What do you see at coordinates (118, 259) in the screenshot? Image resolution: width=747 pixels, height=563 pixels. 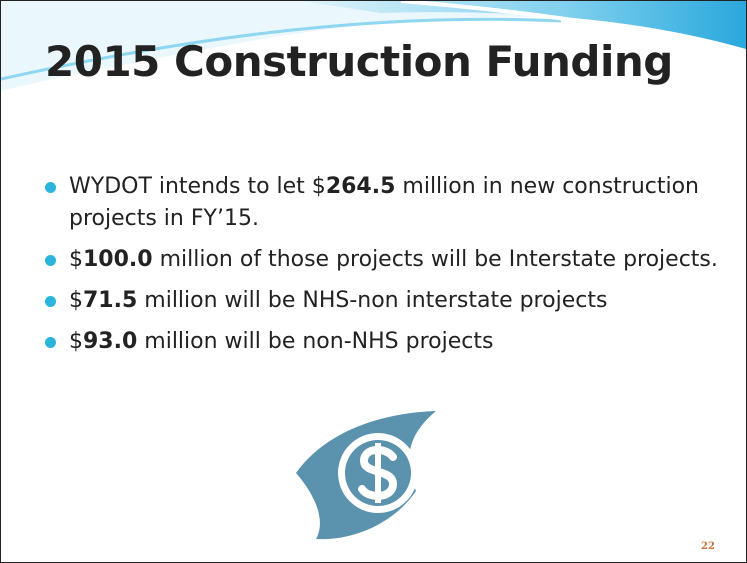 I see `bullet-amount: 100.0` at bounding box center [118, 259].